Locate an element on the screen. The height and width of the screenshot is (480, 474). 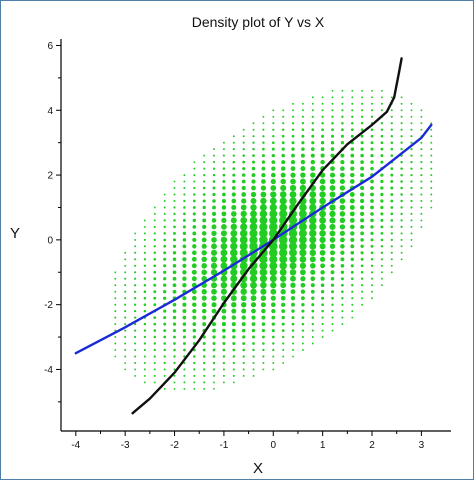
y-tick-label: 6 is located at coordinates (50, 46).